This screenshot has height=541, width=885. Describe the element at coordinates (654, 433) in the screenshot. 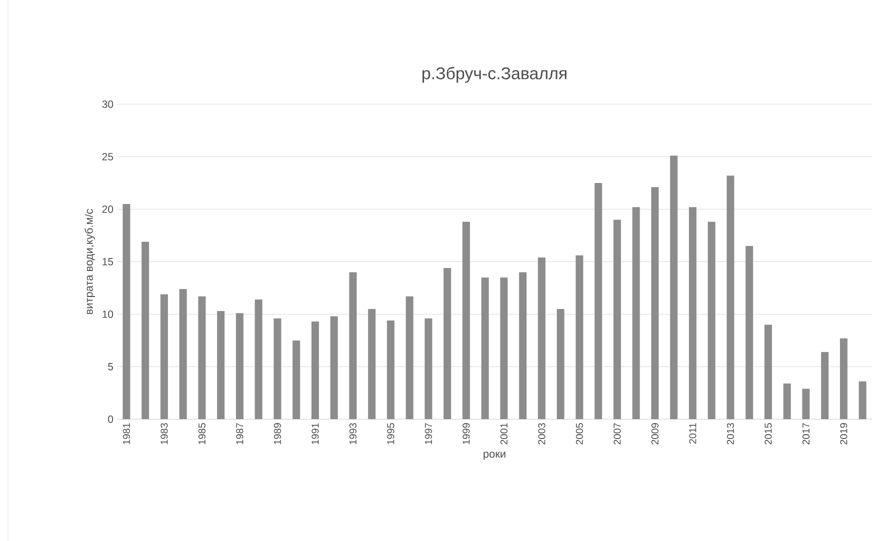

I see `x-tick-label: 2009` at that location.